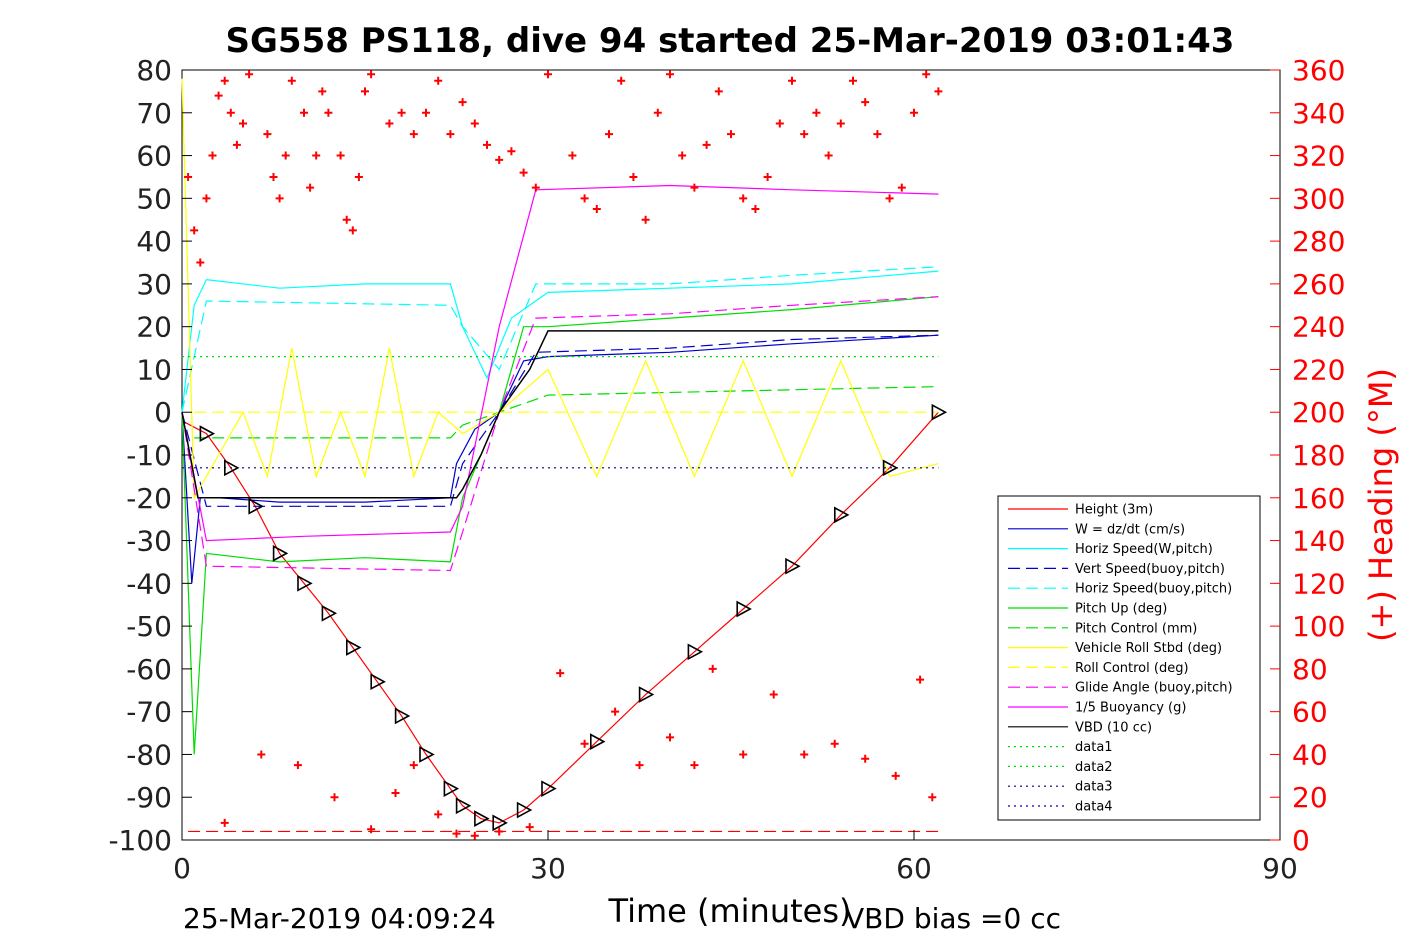 The image size is (1417, 945). What do you see at coordinates (149, 498) in the screenshot?
I see `y-tick-label: -20` at bounding box center [149, 498].